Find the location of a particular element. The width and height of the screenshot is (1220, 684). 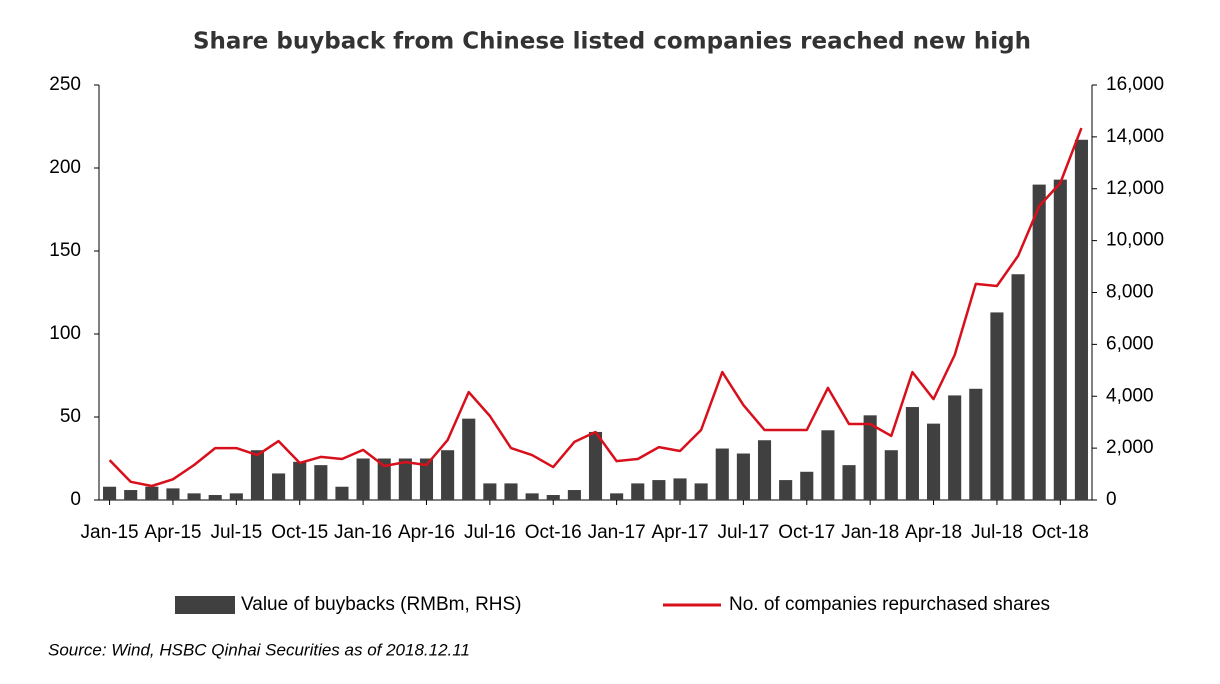

x-tick-label: Oct-18 is located at coordinates (1060, 532).